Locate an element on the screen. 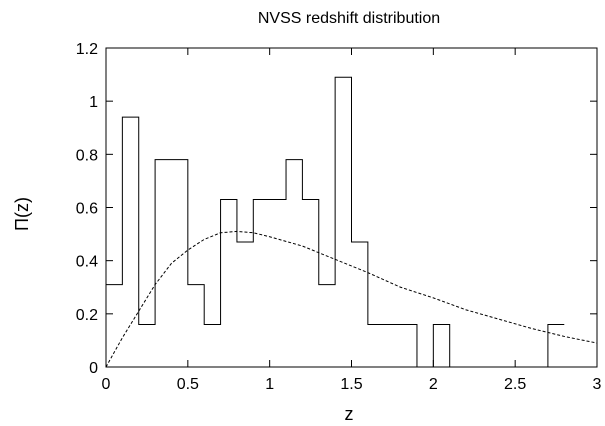  y-tick-label: 0.2 is located at coordinates (87, 315).